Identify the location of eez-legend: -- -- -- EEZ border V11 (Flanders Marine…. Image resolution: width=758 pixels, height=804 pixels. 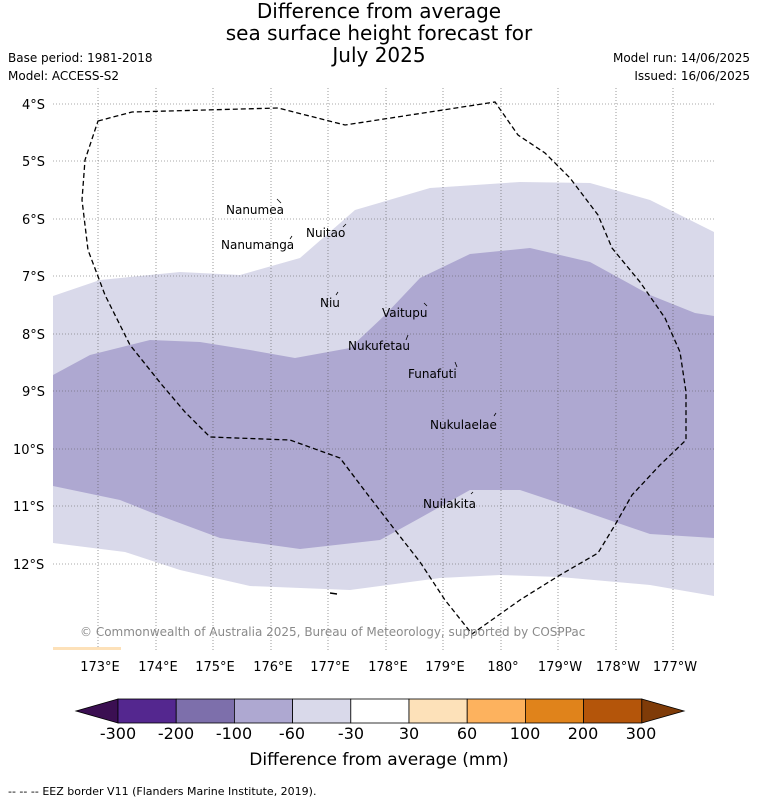
(162, 791).